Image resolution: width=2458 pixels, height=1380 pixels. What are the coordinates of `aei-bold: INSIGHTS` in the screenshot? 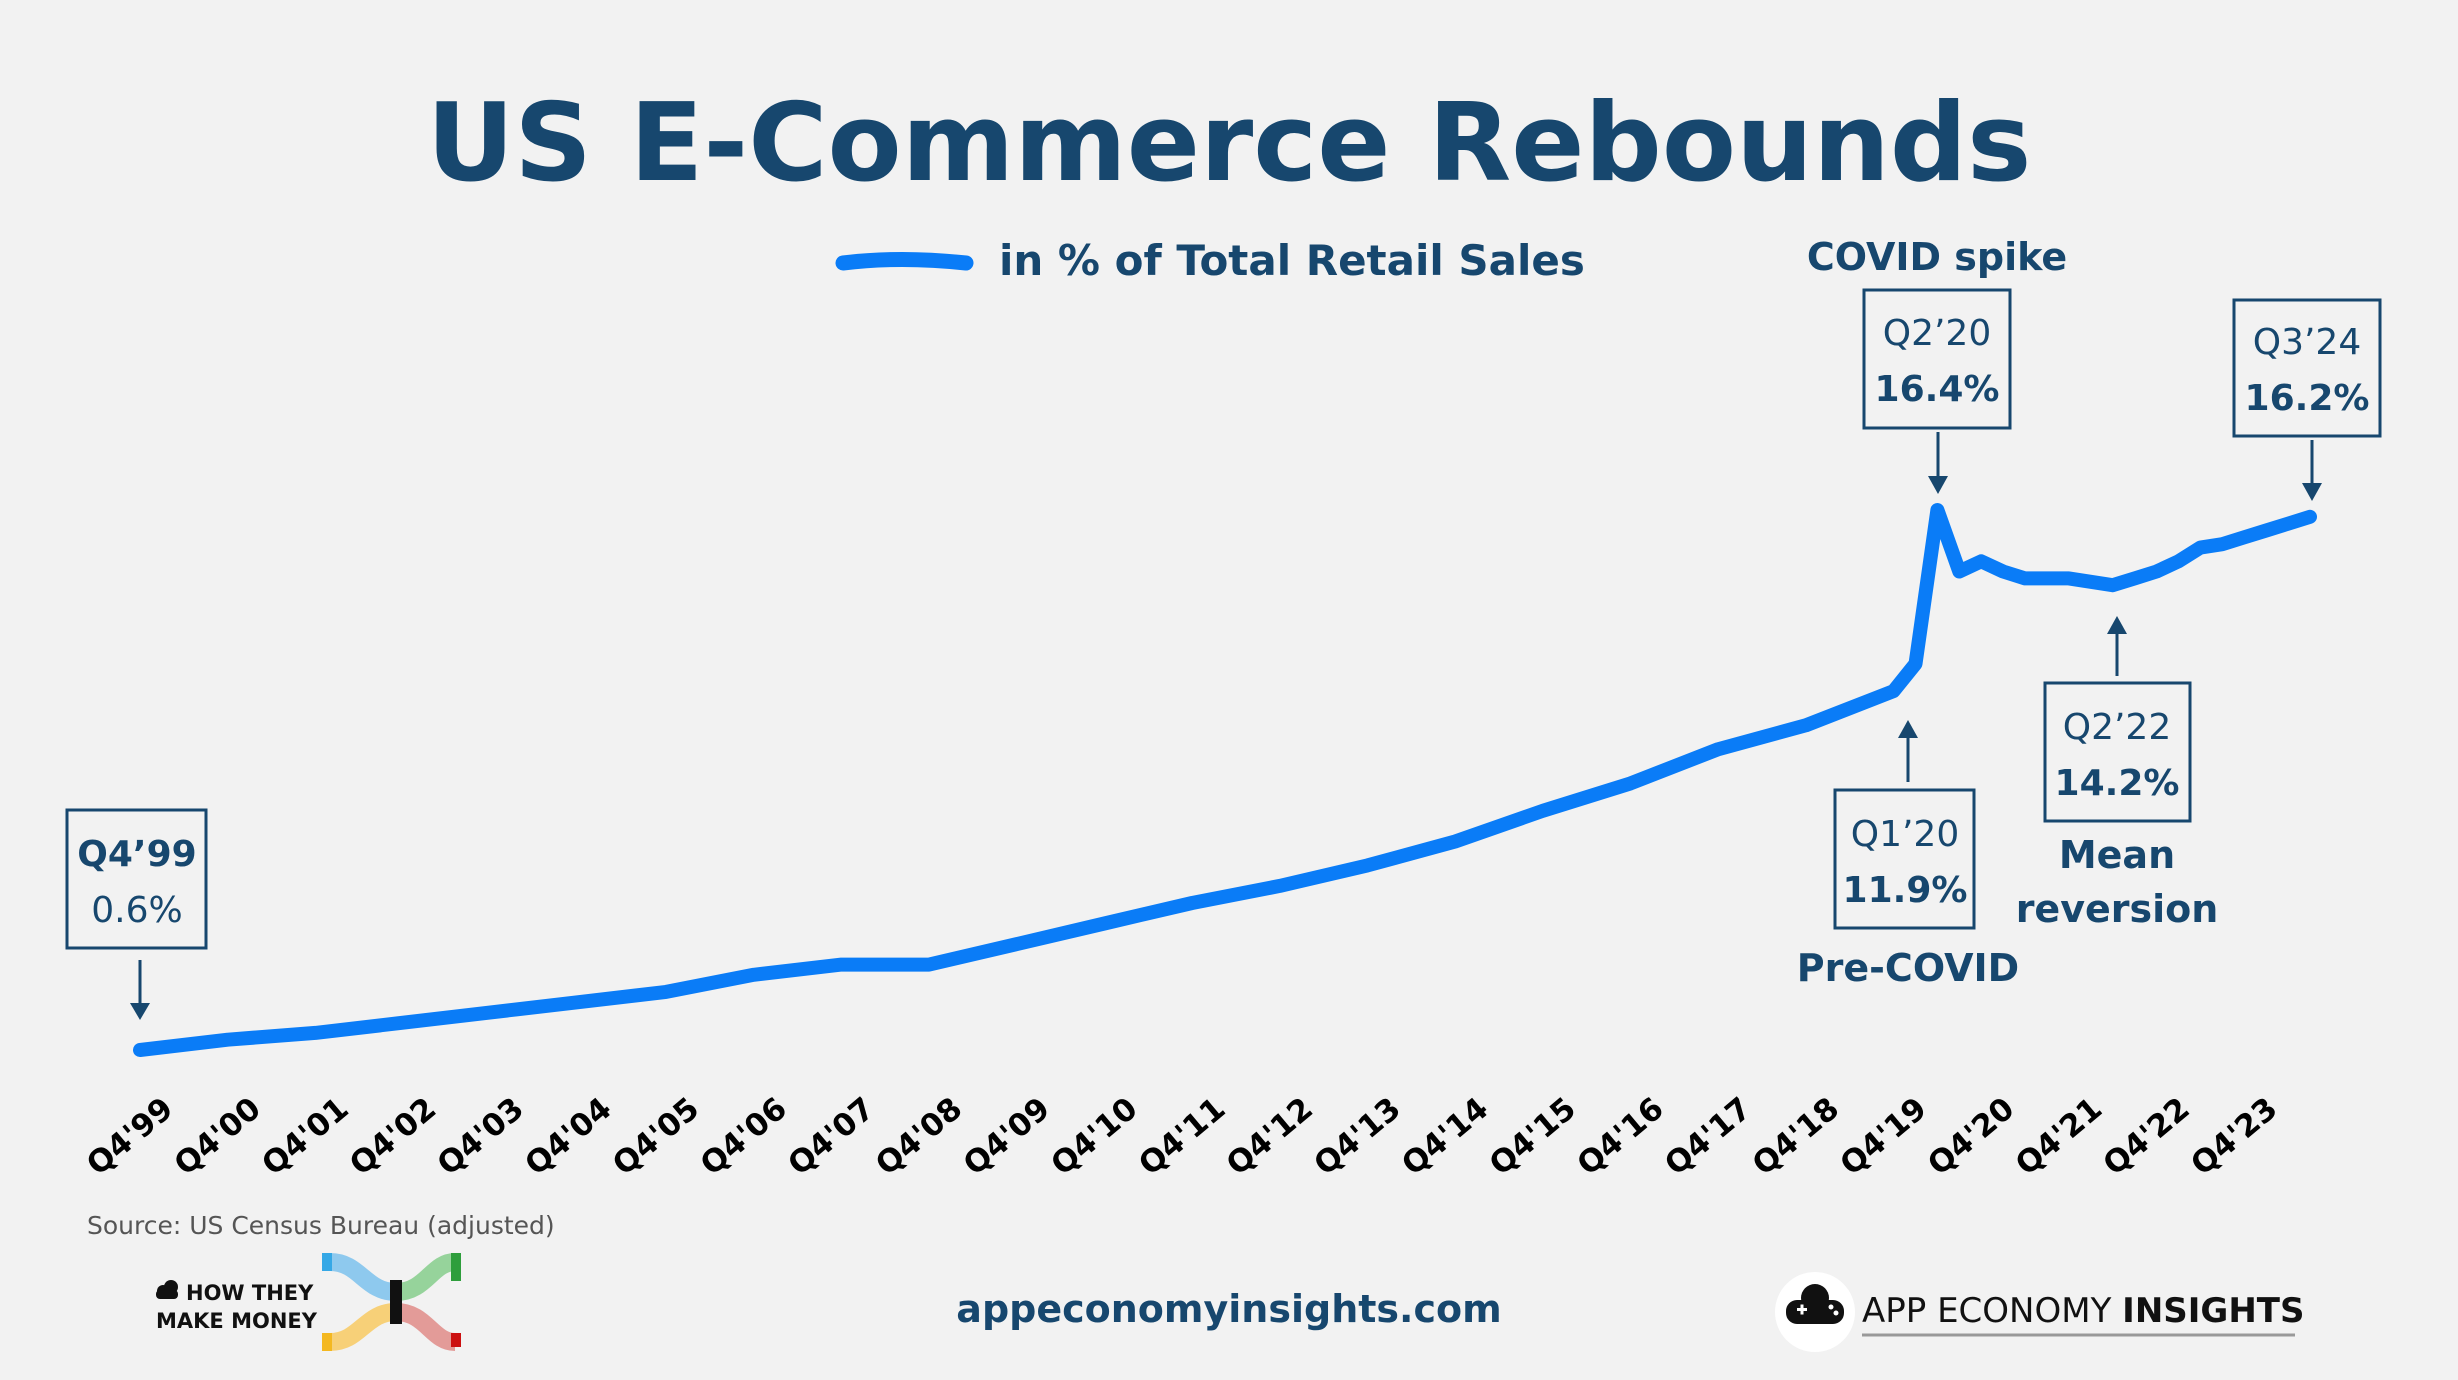 It's located at (2213, 1311).